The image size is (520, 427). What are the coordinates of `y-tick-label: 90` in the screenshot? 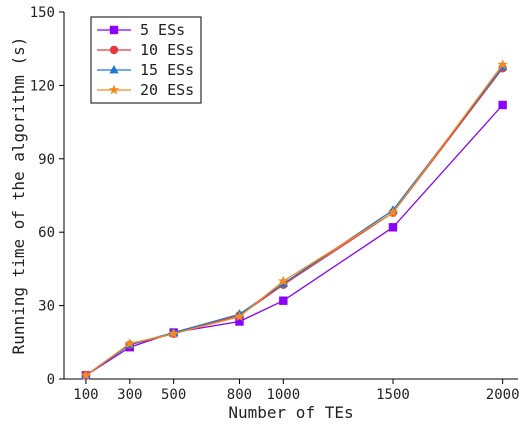 It's located at (46, 160).